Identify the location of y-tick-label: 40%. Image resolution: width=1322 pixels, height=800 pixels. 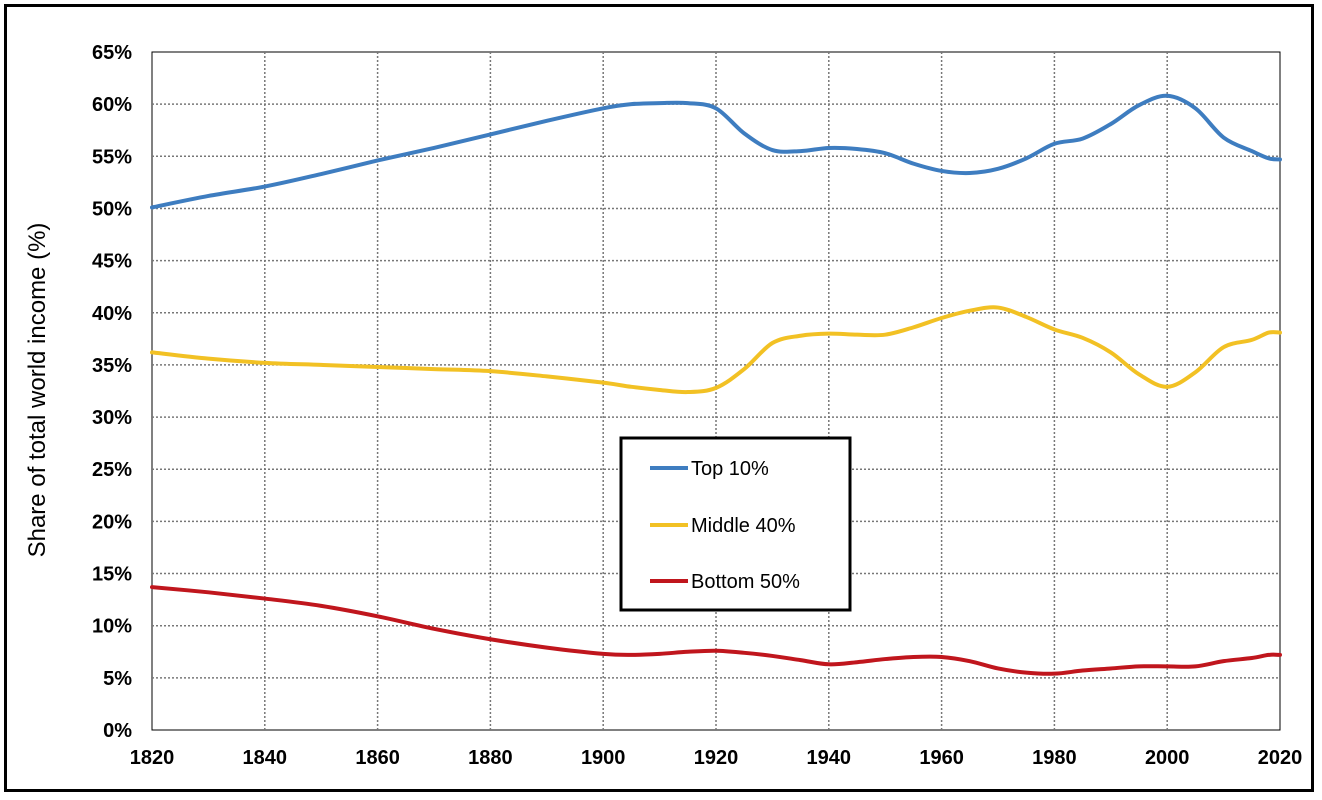
(112, 314).